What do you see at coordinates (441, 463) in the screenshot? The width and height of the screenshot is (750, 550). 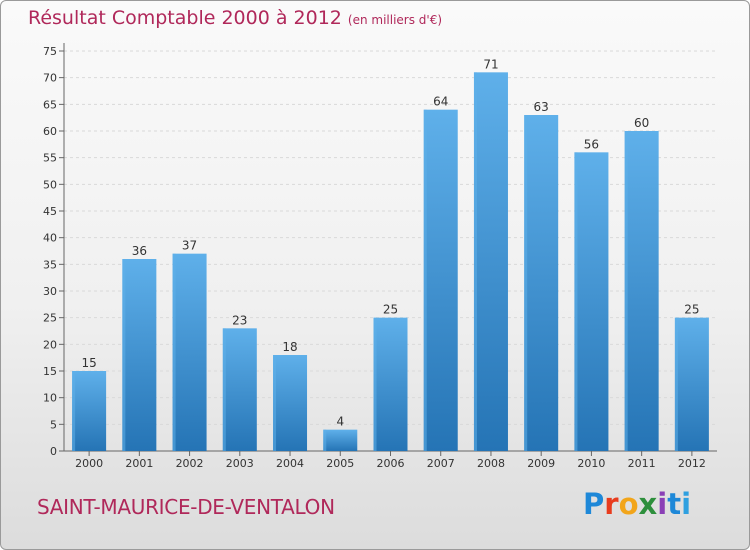 I see `x-tick-label: 2007` at bounding box center [441, 463].